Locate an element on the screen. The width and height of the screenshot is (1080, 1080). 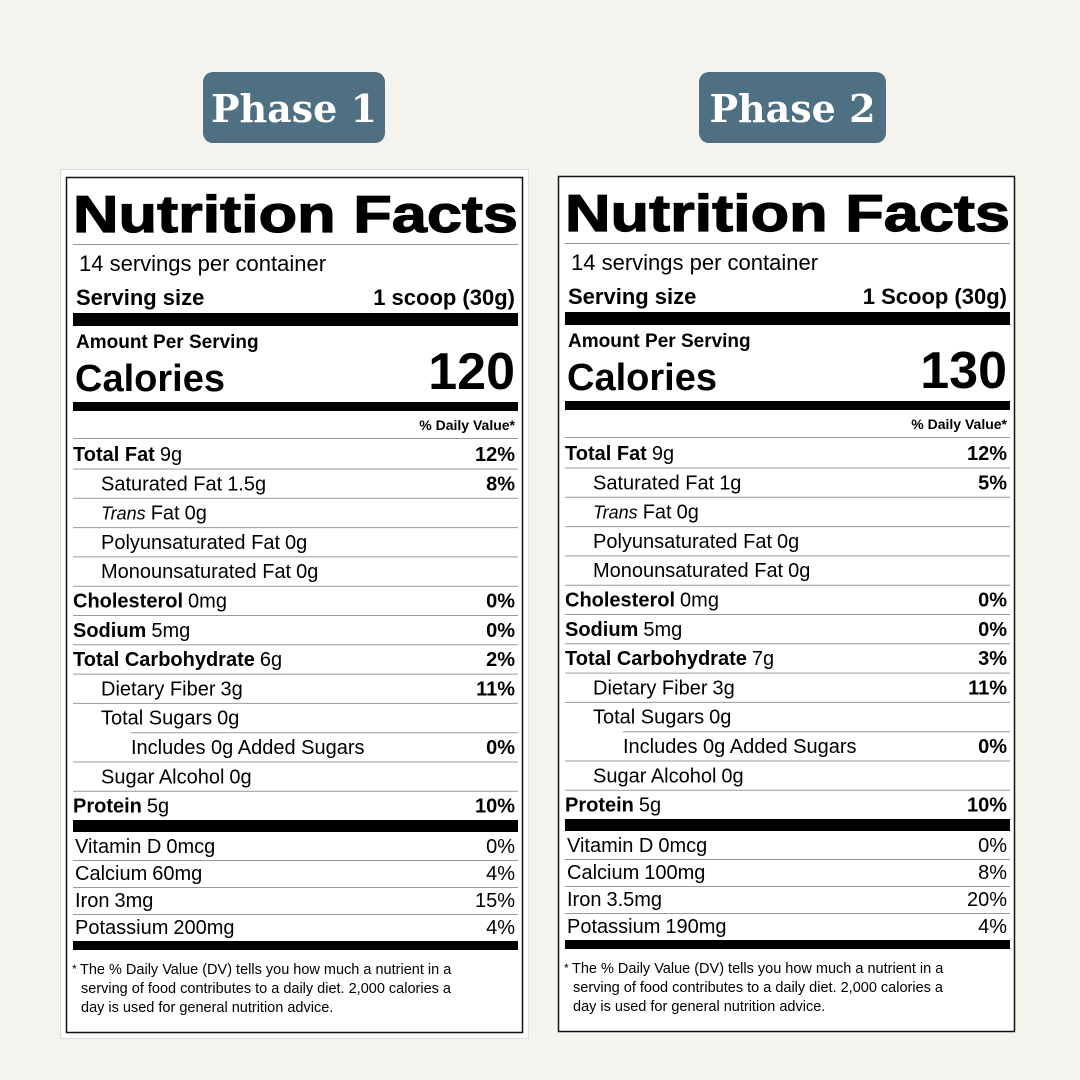
vitamin-label: Calcium is located at coordinates (111, 874).